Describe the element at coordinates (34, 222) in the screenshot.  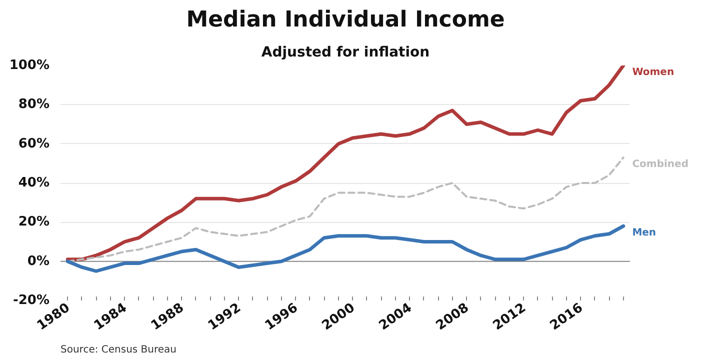
I see `y-tick-label: 20%` at that location.